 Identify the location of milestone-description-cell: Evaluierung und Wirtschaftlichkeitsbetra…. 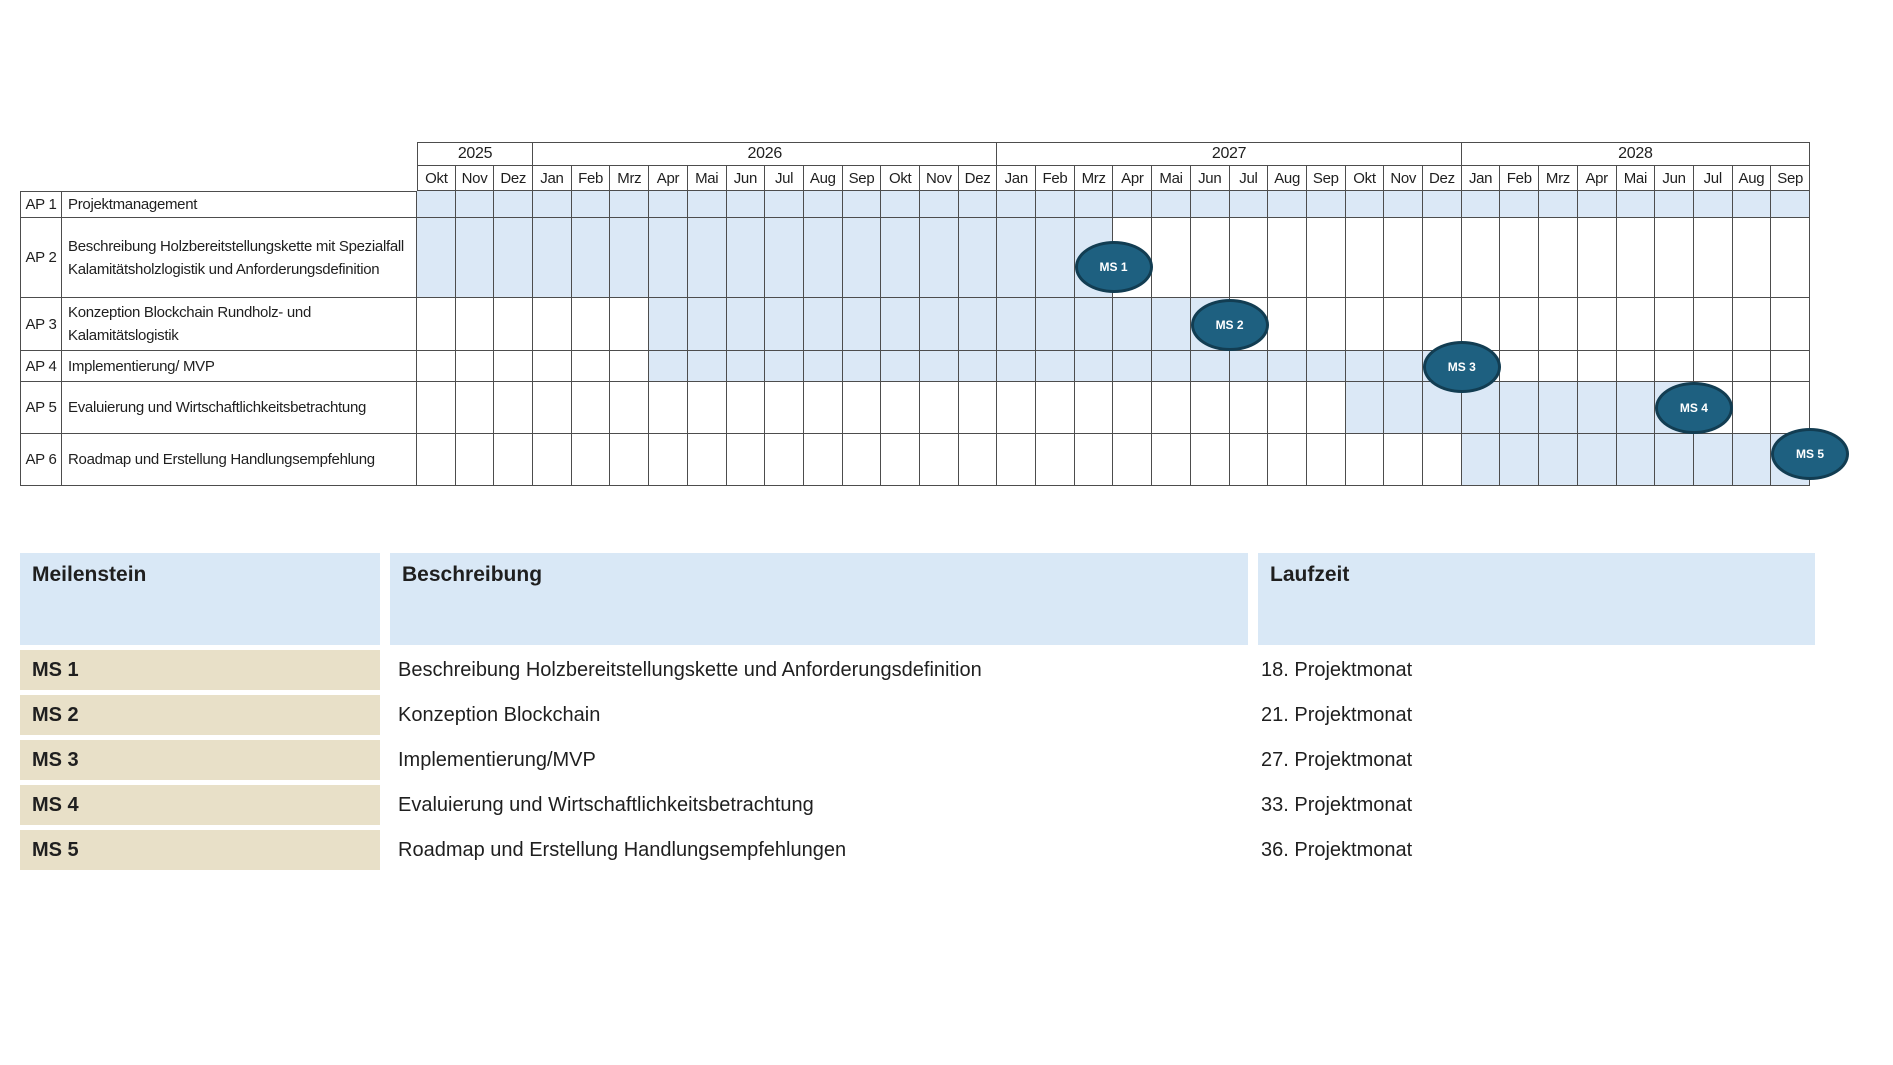
(606, 804).